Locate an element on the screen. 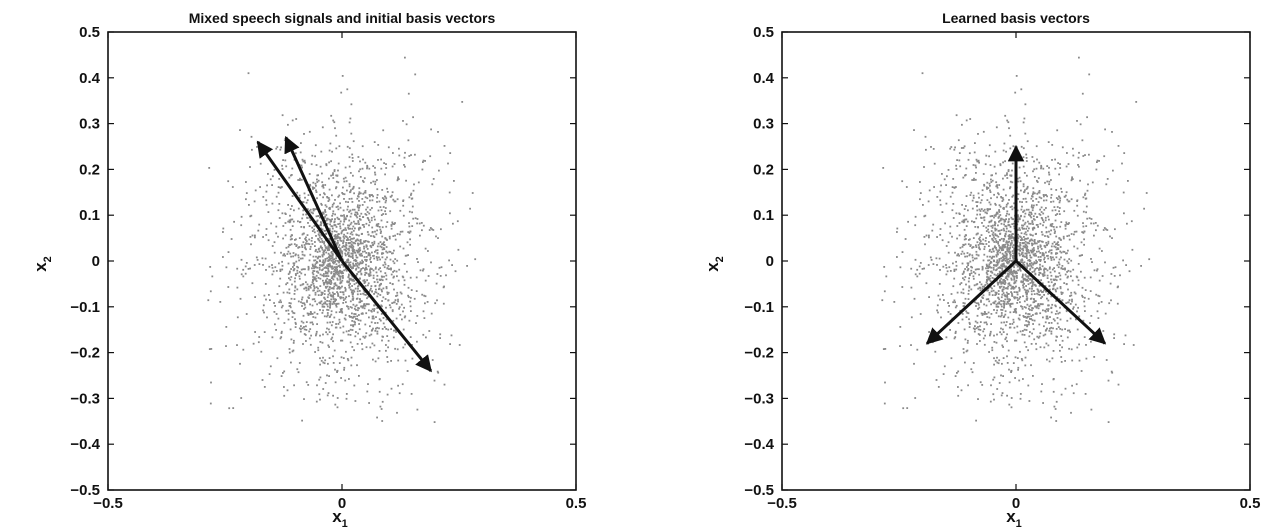 This screenshot has height=531, width=1284. y-tick-label: −0.4 is located at coordinates (85, 444).